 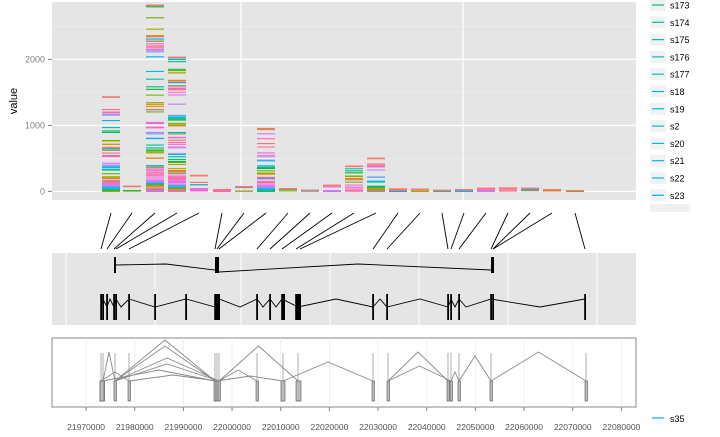 What do you see at coordinates (675, 127) in the screenshot?
I see `legend-label: s2` at bounding box center [675, 127].